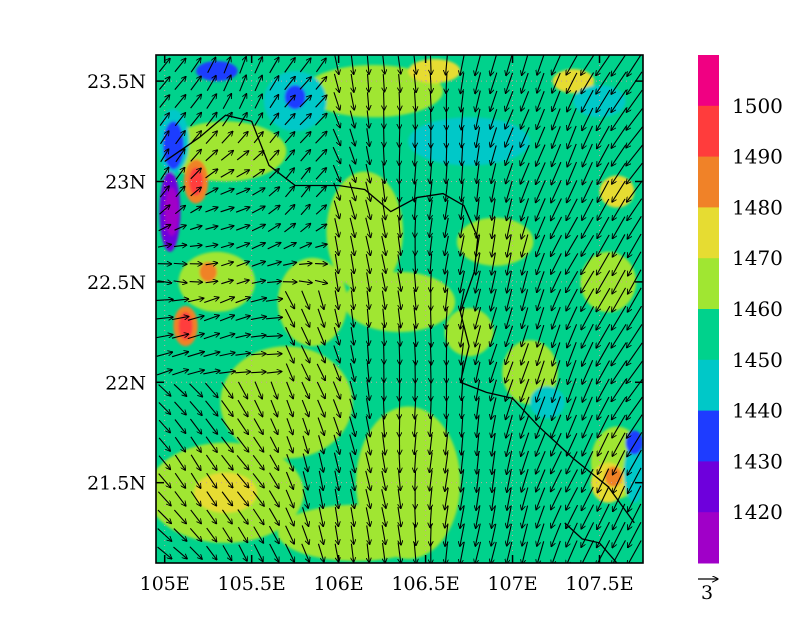 The image size is (800, 618). Describe the element at coordinates (165, 584) in the screenshot. I see `x-tick-label: 105E` at that location.